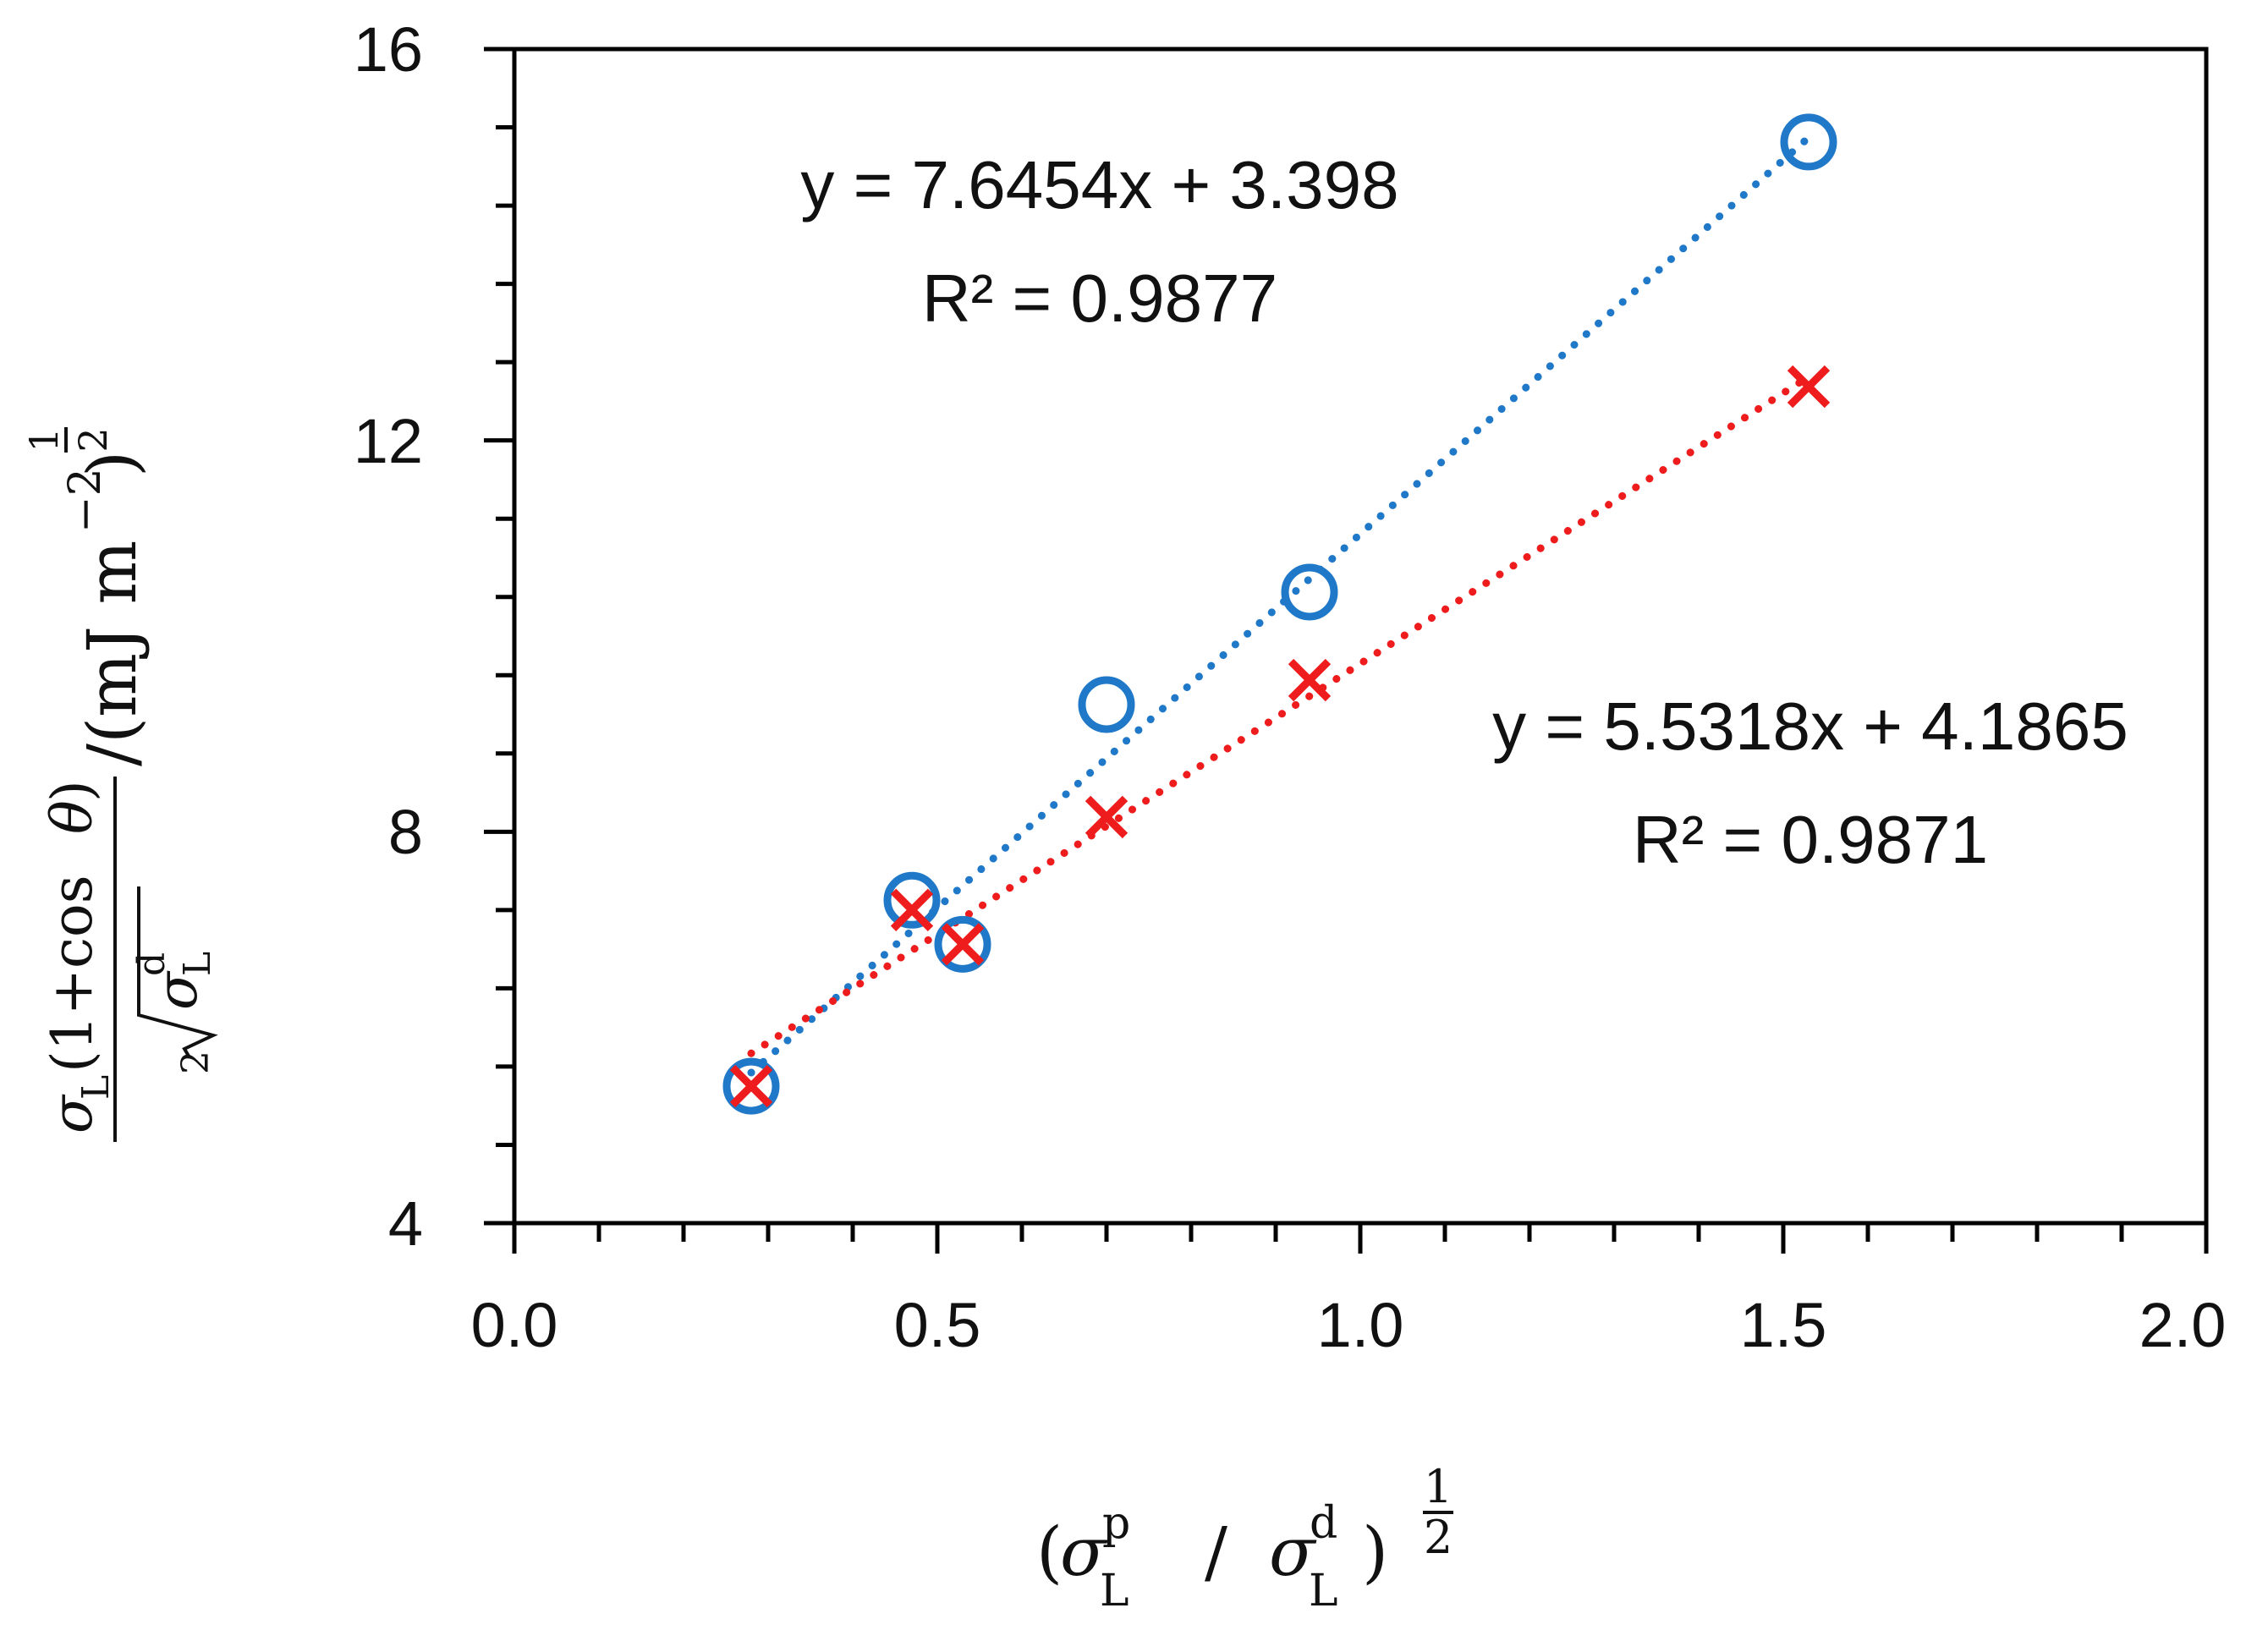 The height and width of the screenshot is (1630, 2268). Describe the element at coordinates (1810, 726) in the screenshot. I see `series-2-equation: y = 5.5318x + 4.1865` at that location.